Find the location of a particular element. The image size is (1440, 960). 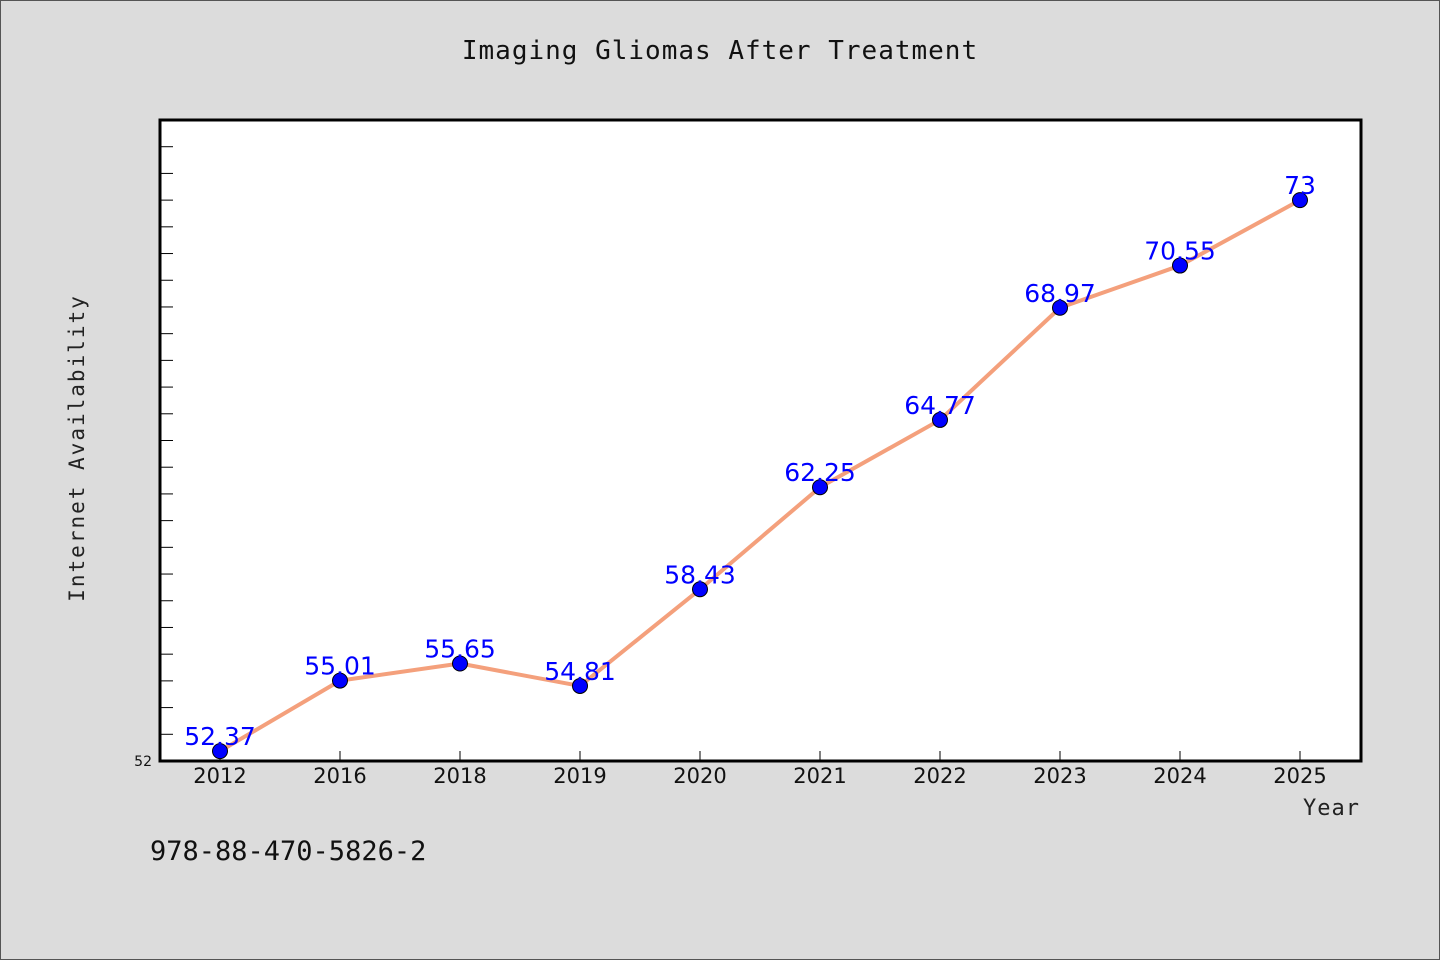

data-label: 73 is located at coordinates (1300, 185).